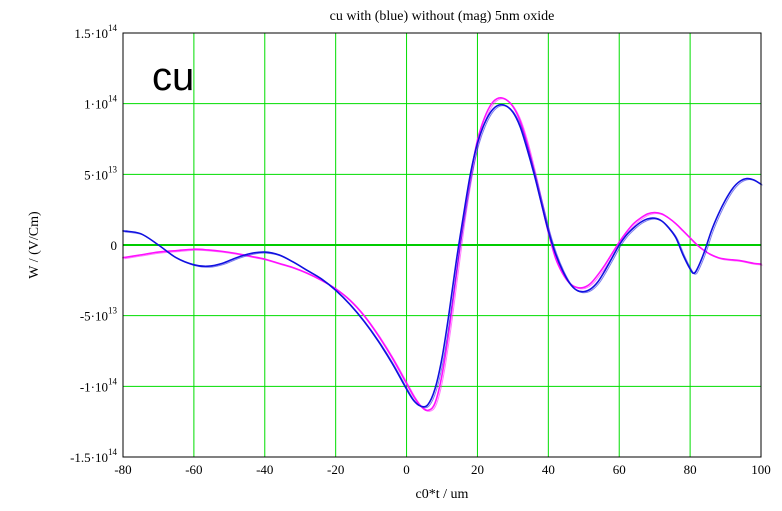 The image size is (782, 511). Describe the element at coordinates (690, 469) in the screenshot. I see `x-tick-label: 80` at that location.